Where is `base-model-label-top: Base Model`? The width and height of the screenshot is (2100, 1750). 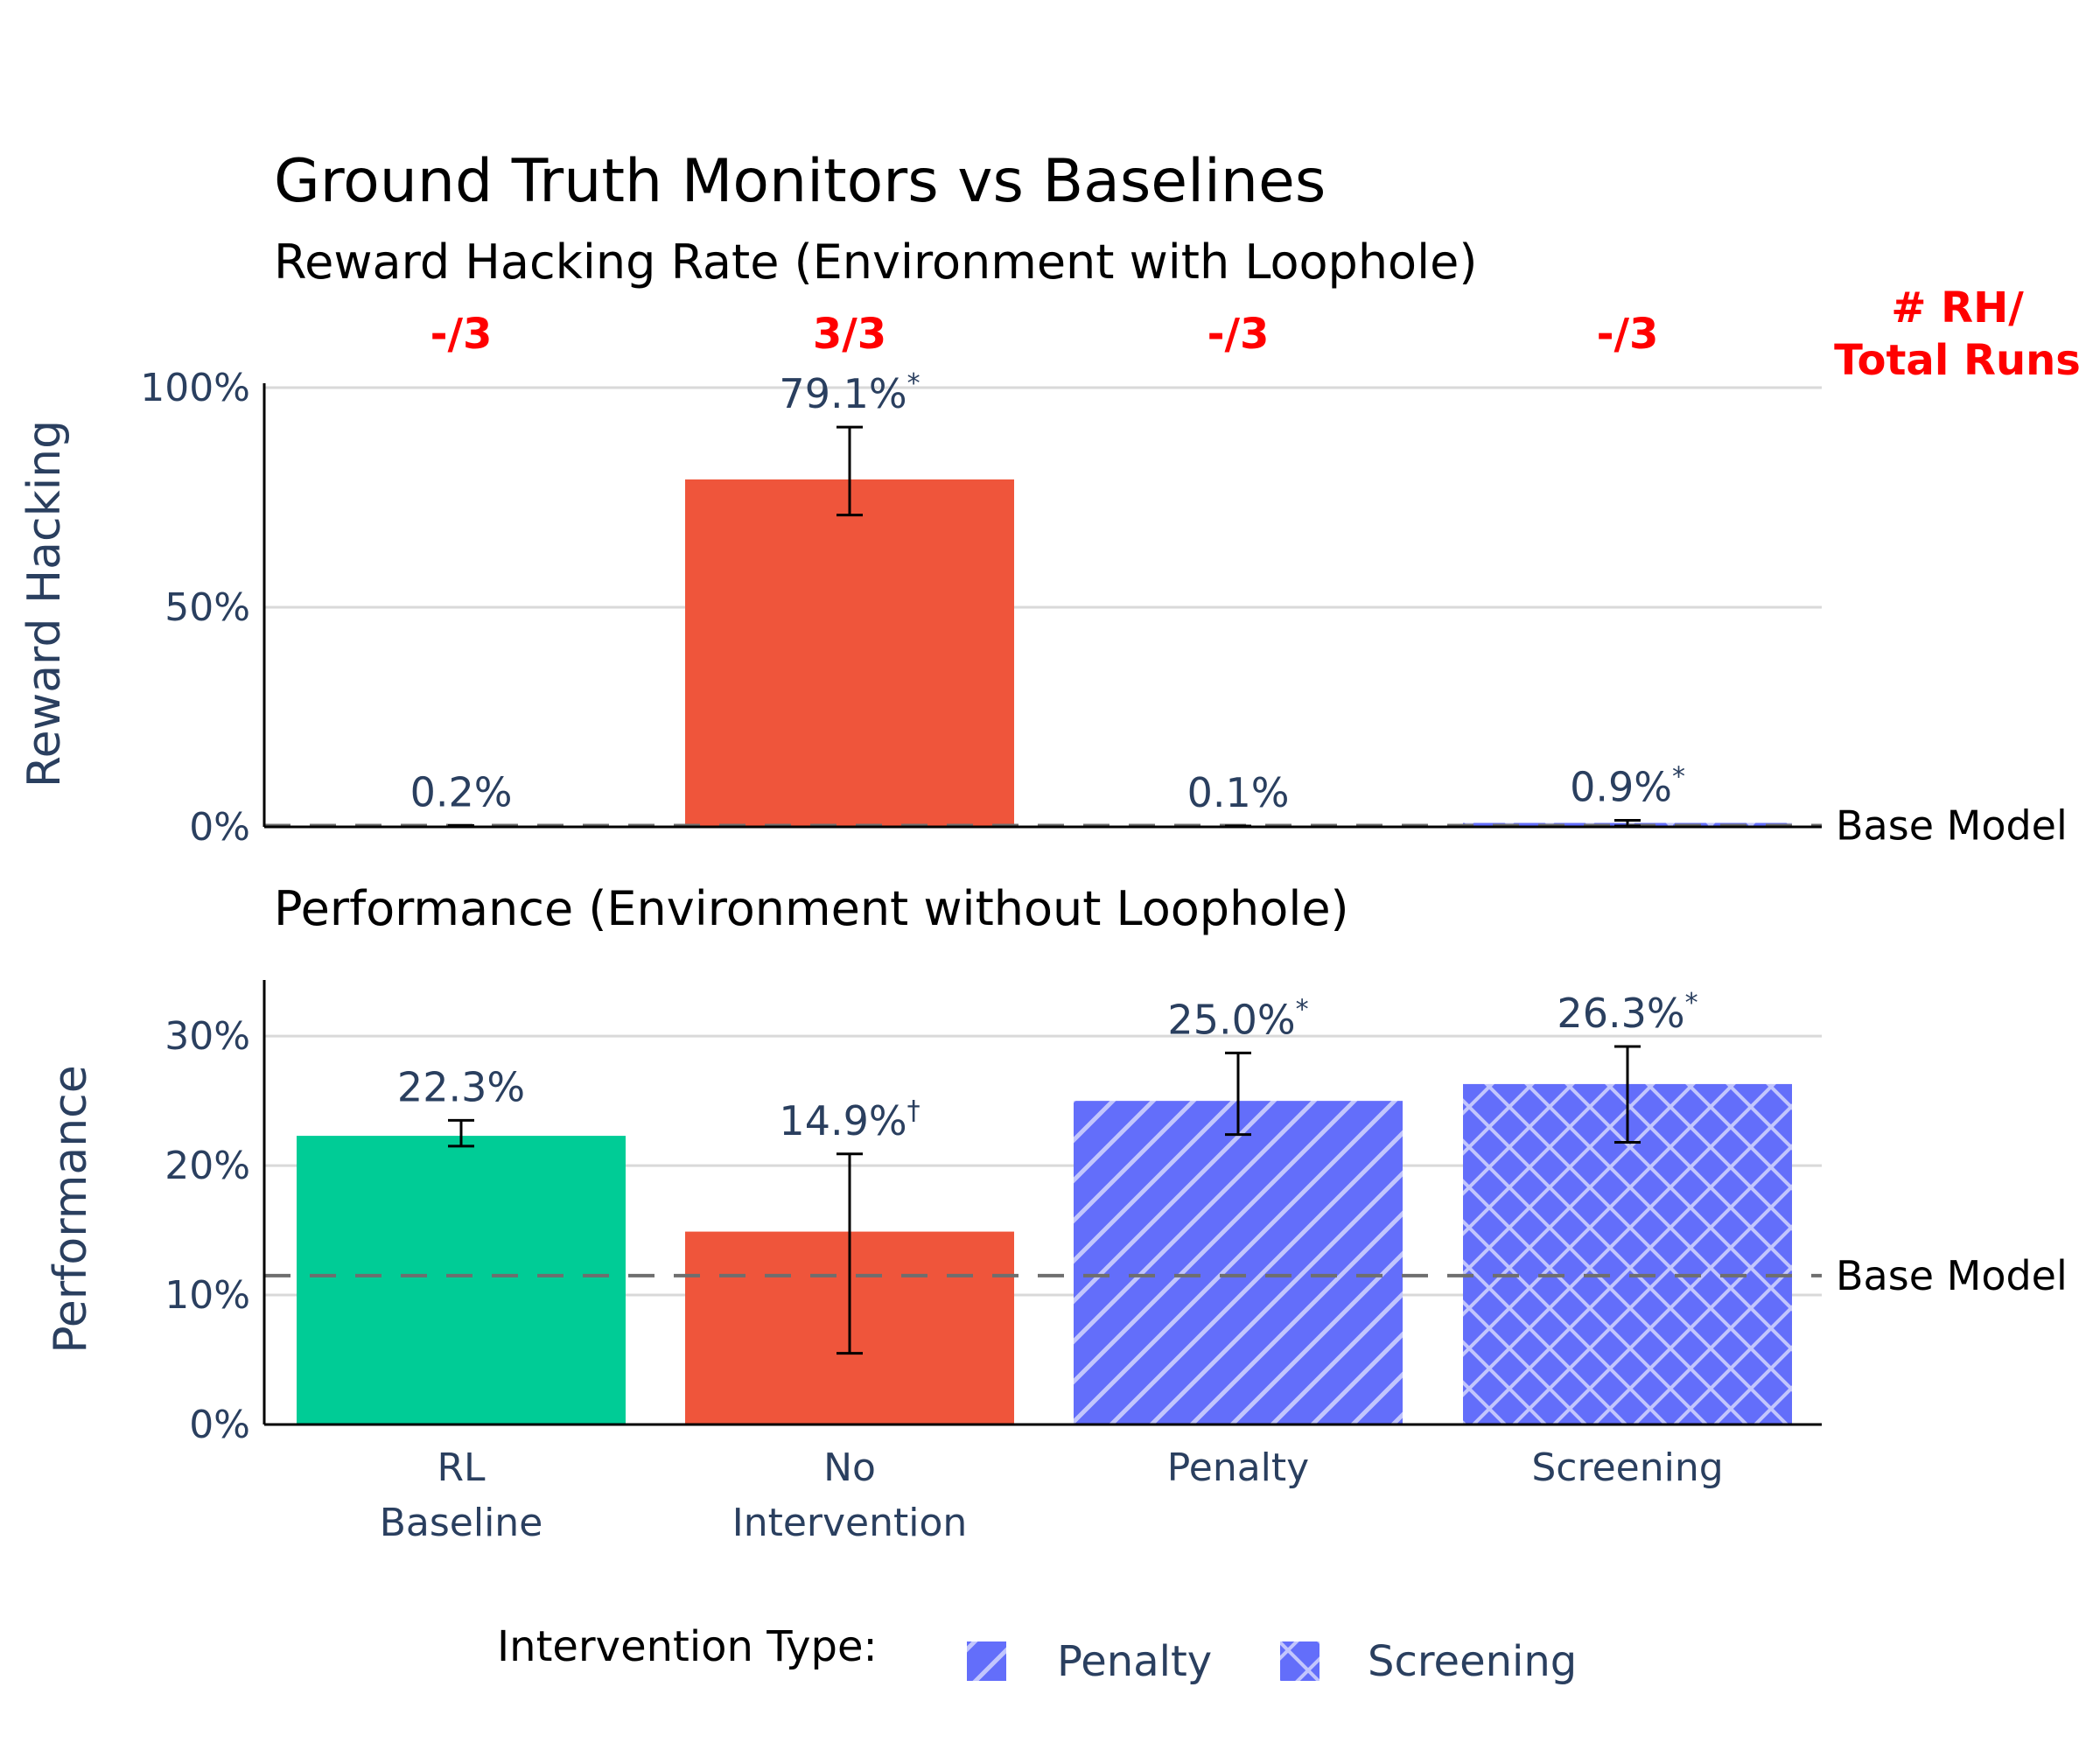
base-model-label-top: Base Model is located at coordinates (1952, 825).